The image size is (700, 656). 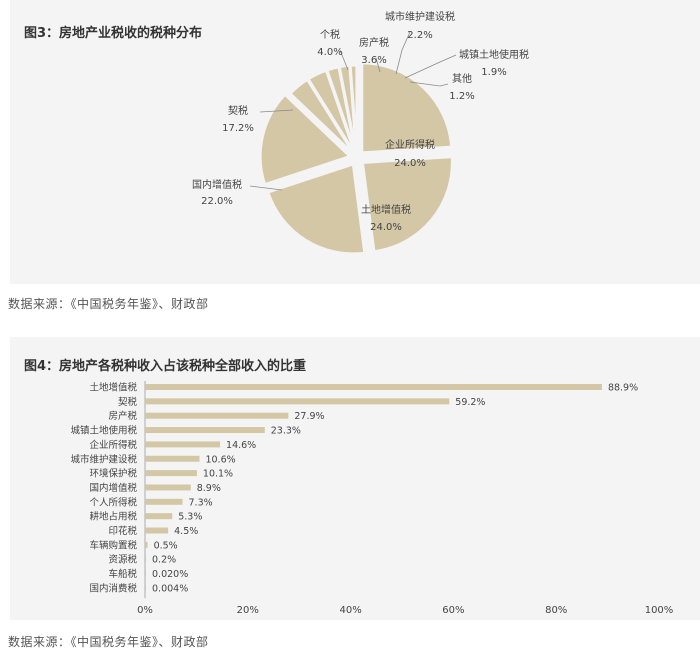 I want to click on bar-category-consumption-tax: 国内消费税, so click(x=113, y=588).